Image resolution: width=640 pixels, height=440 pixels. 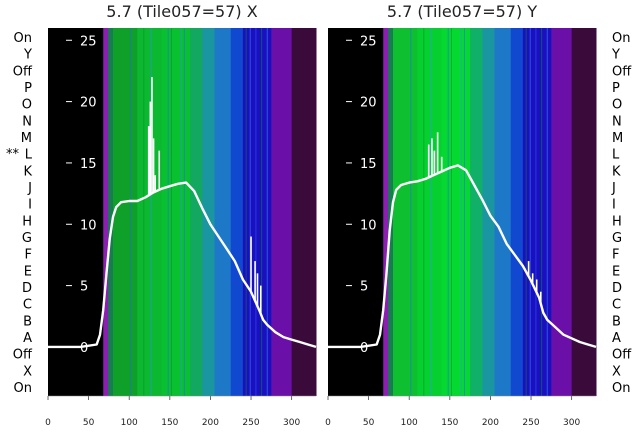 What do you see at coordinates (250, 423) in the screenshot?
I see `x-tick-label: 250` at bounding box center [250, 423].